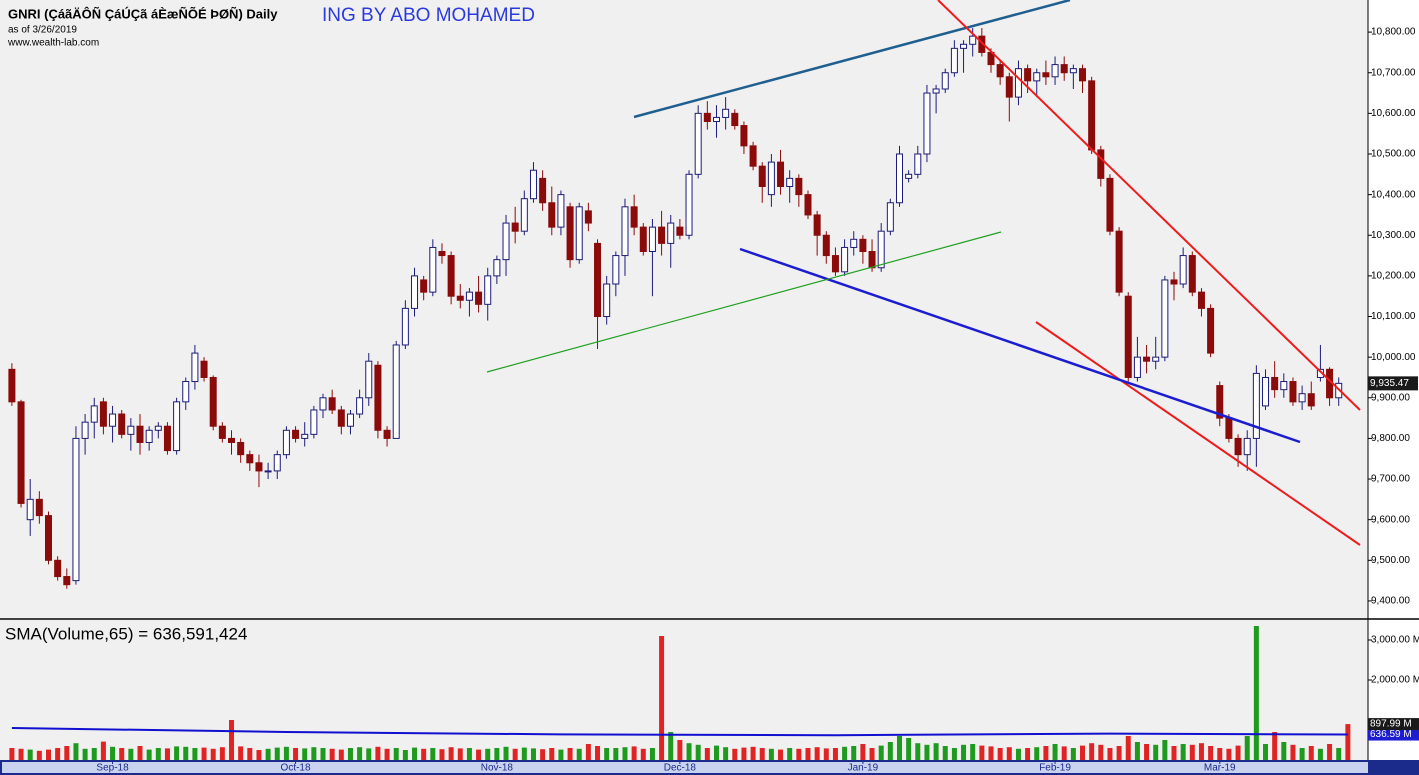 This screenshot has width=1419, height=775. I want to click on x-tick-label: Nov-18, so click(497, 768).